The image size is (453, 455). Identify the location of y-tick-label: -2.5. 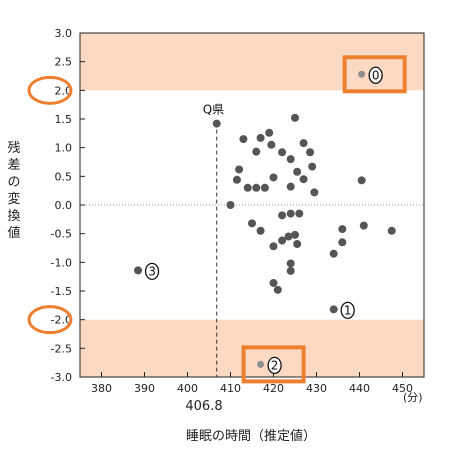
(61, 348).